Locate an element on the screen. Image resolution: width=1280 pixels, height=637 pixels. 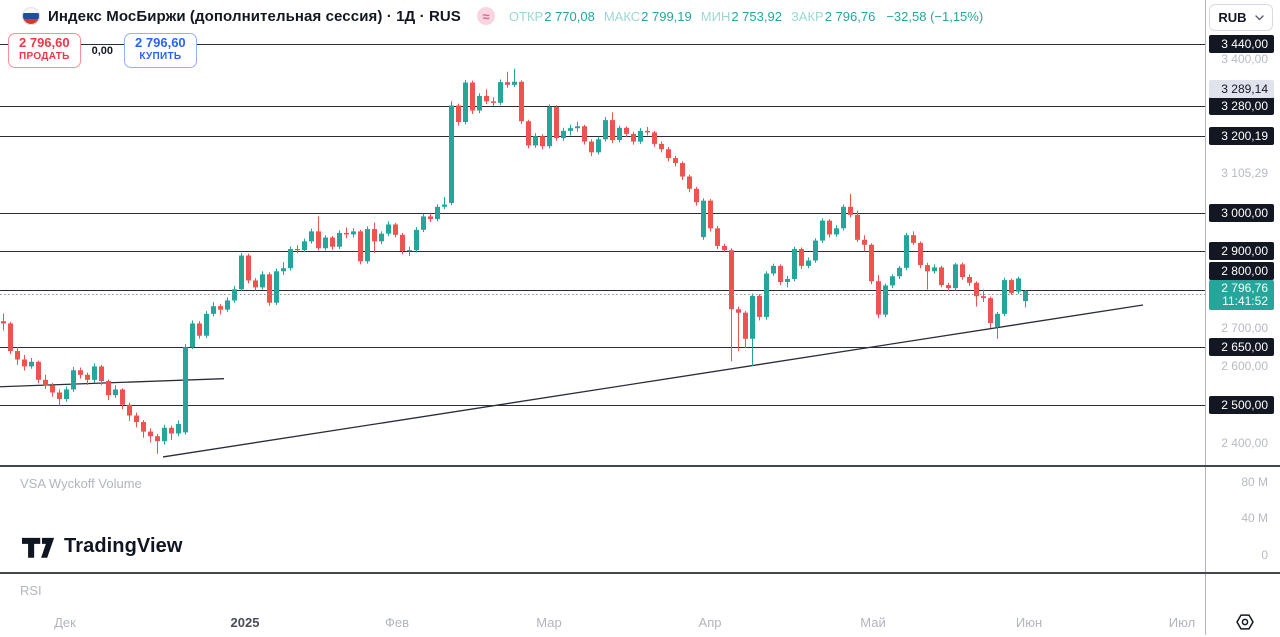
synthetic-data-icon: ≈ is located at coordinates (485, 16).